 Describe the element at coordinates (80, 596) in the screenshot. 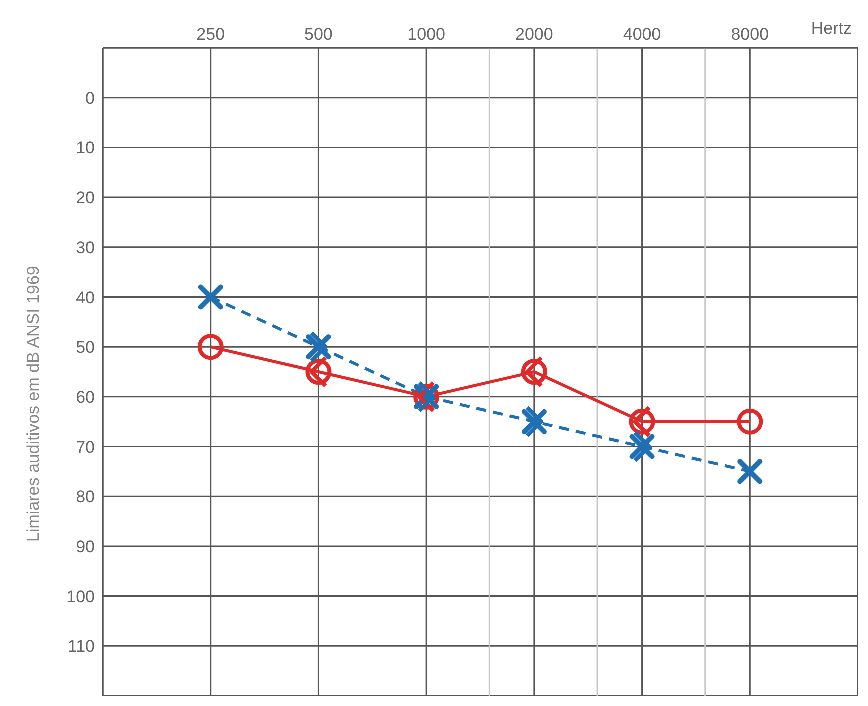

I see `y-tick-label: 100` at that location.